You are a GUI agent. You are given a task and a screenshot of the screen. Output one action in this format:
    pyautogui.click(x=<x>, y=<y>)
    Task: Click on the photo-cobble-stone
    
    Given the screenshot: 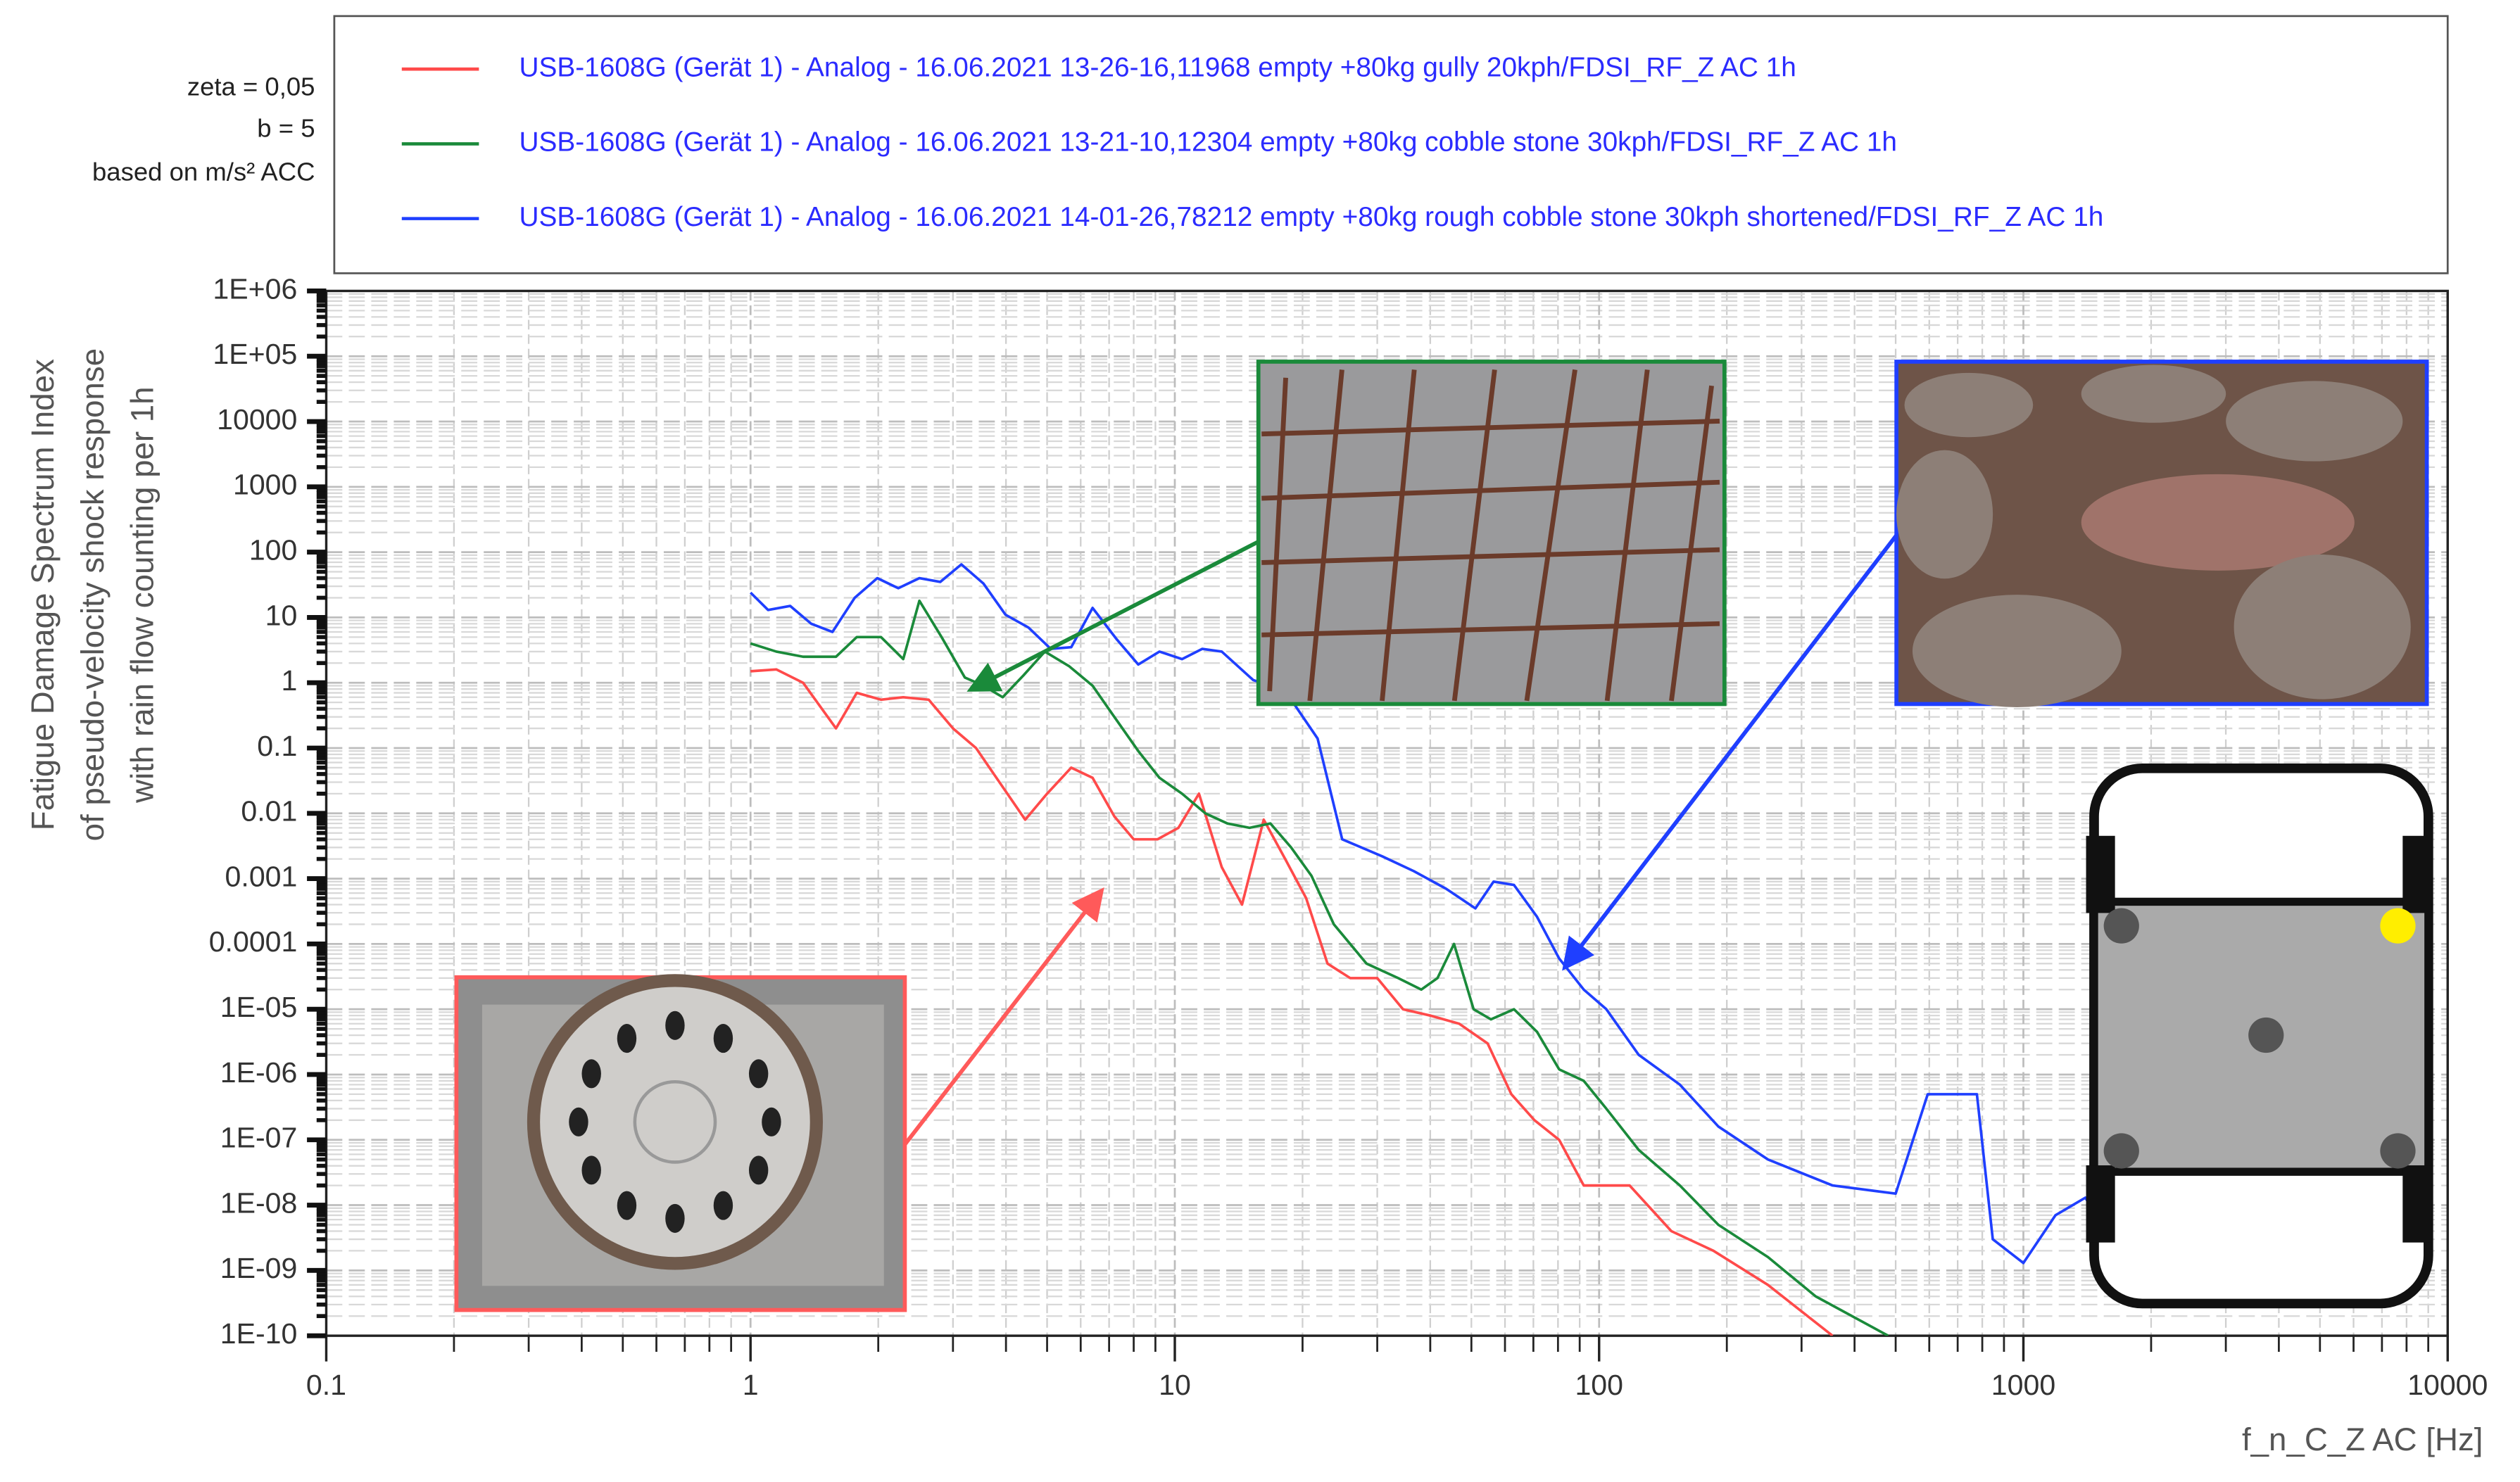 What is the action you would take?
    pyautogui.click(x=1491, y=533)
    